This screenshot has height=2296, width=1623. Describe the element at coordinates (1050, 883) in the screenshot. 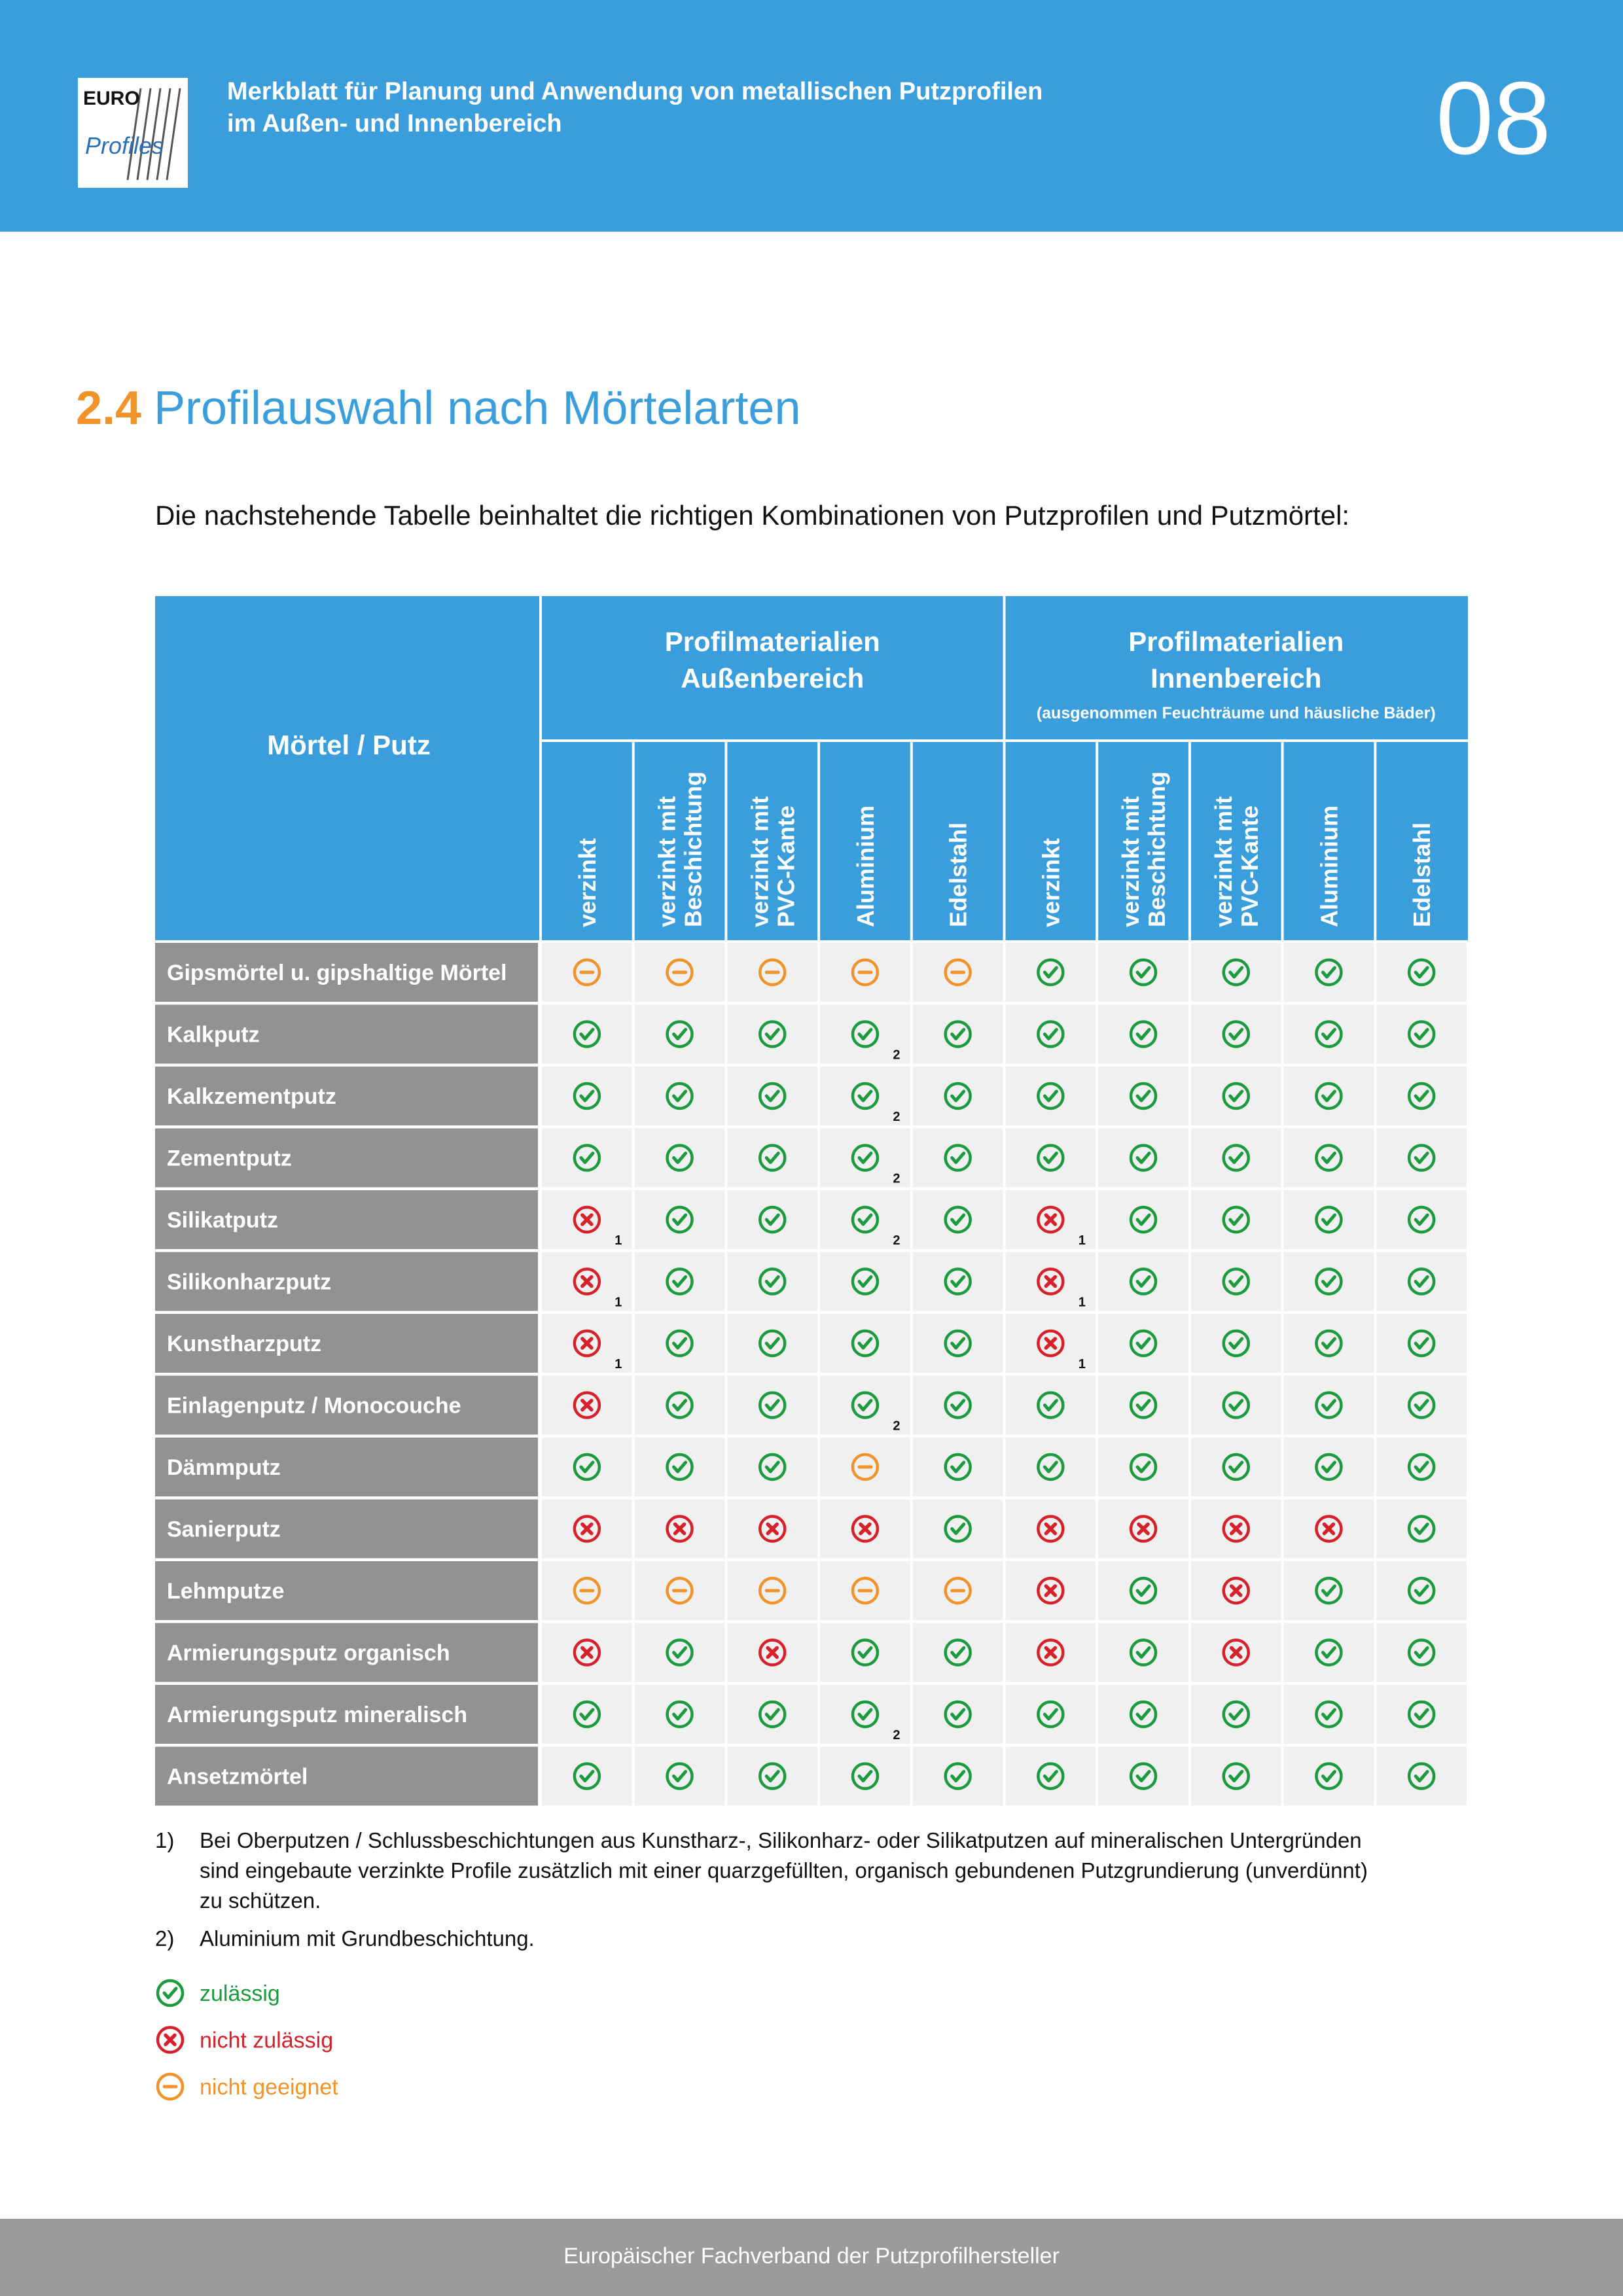

I see `column-header: verzinkt` at that location.